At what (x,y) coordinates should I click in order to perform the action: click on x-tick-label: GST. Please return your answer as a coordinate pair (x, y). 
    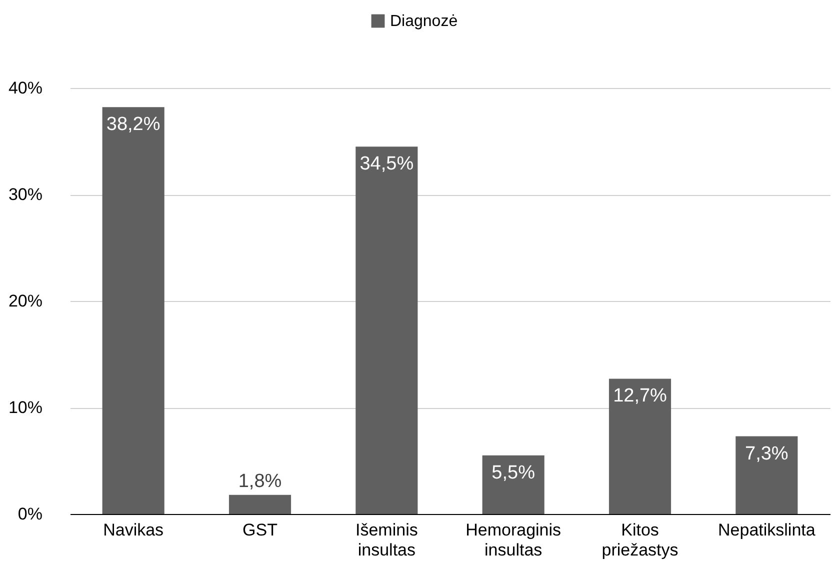
    Looking at the image, I should click on (260, 530).